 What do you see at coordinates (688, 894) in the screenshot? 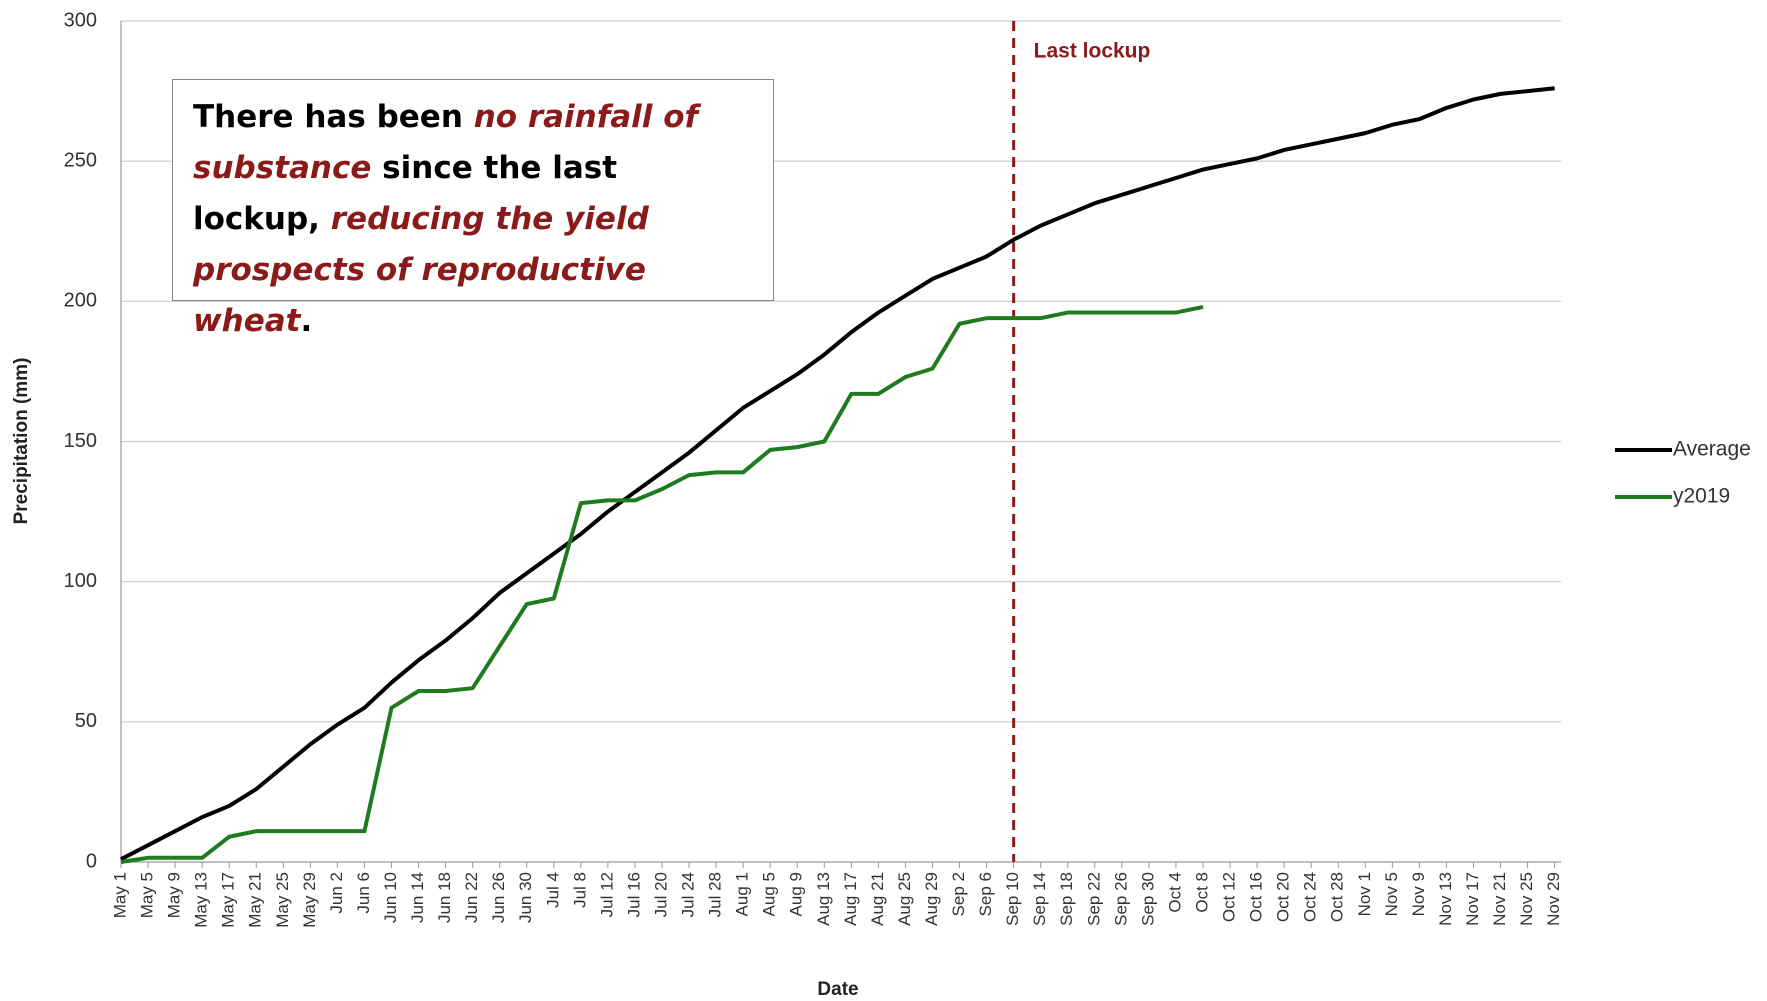
I see `x-tick-label: Jul 24` at bounding box center [688, 894].